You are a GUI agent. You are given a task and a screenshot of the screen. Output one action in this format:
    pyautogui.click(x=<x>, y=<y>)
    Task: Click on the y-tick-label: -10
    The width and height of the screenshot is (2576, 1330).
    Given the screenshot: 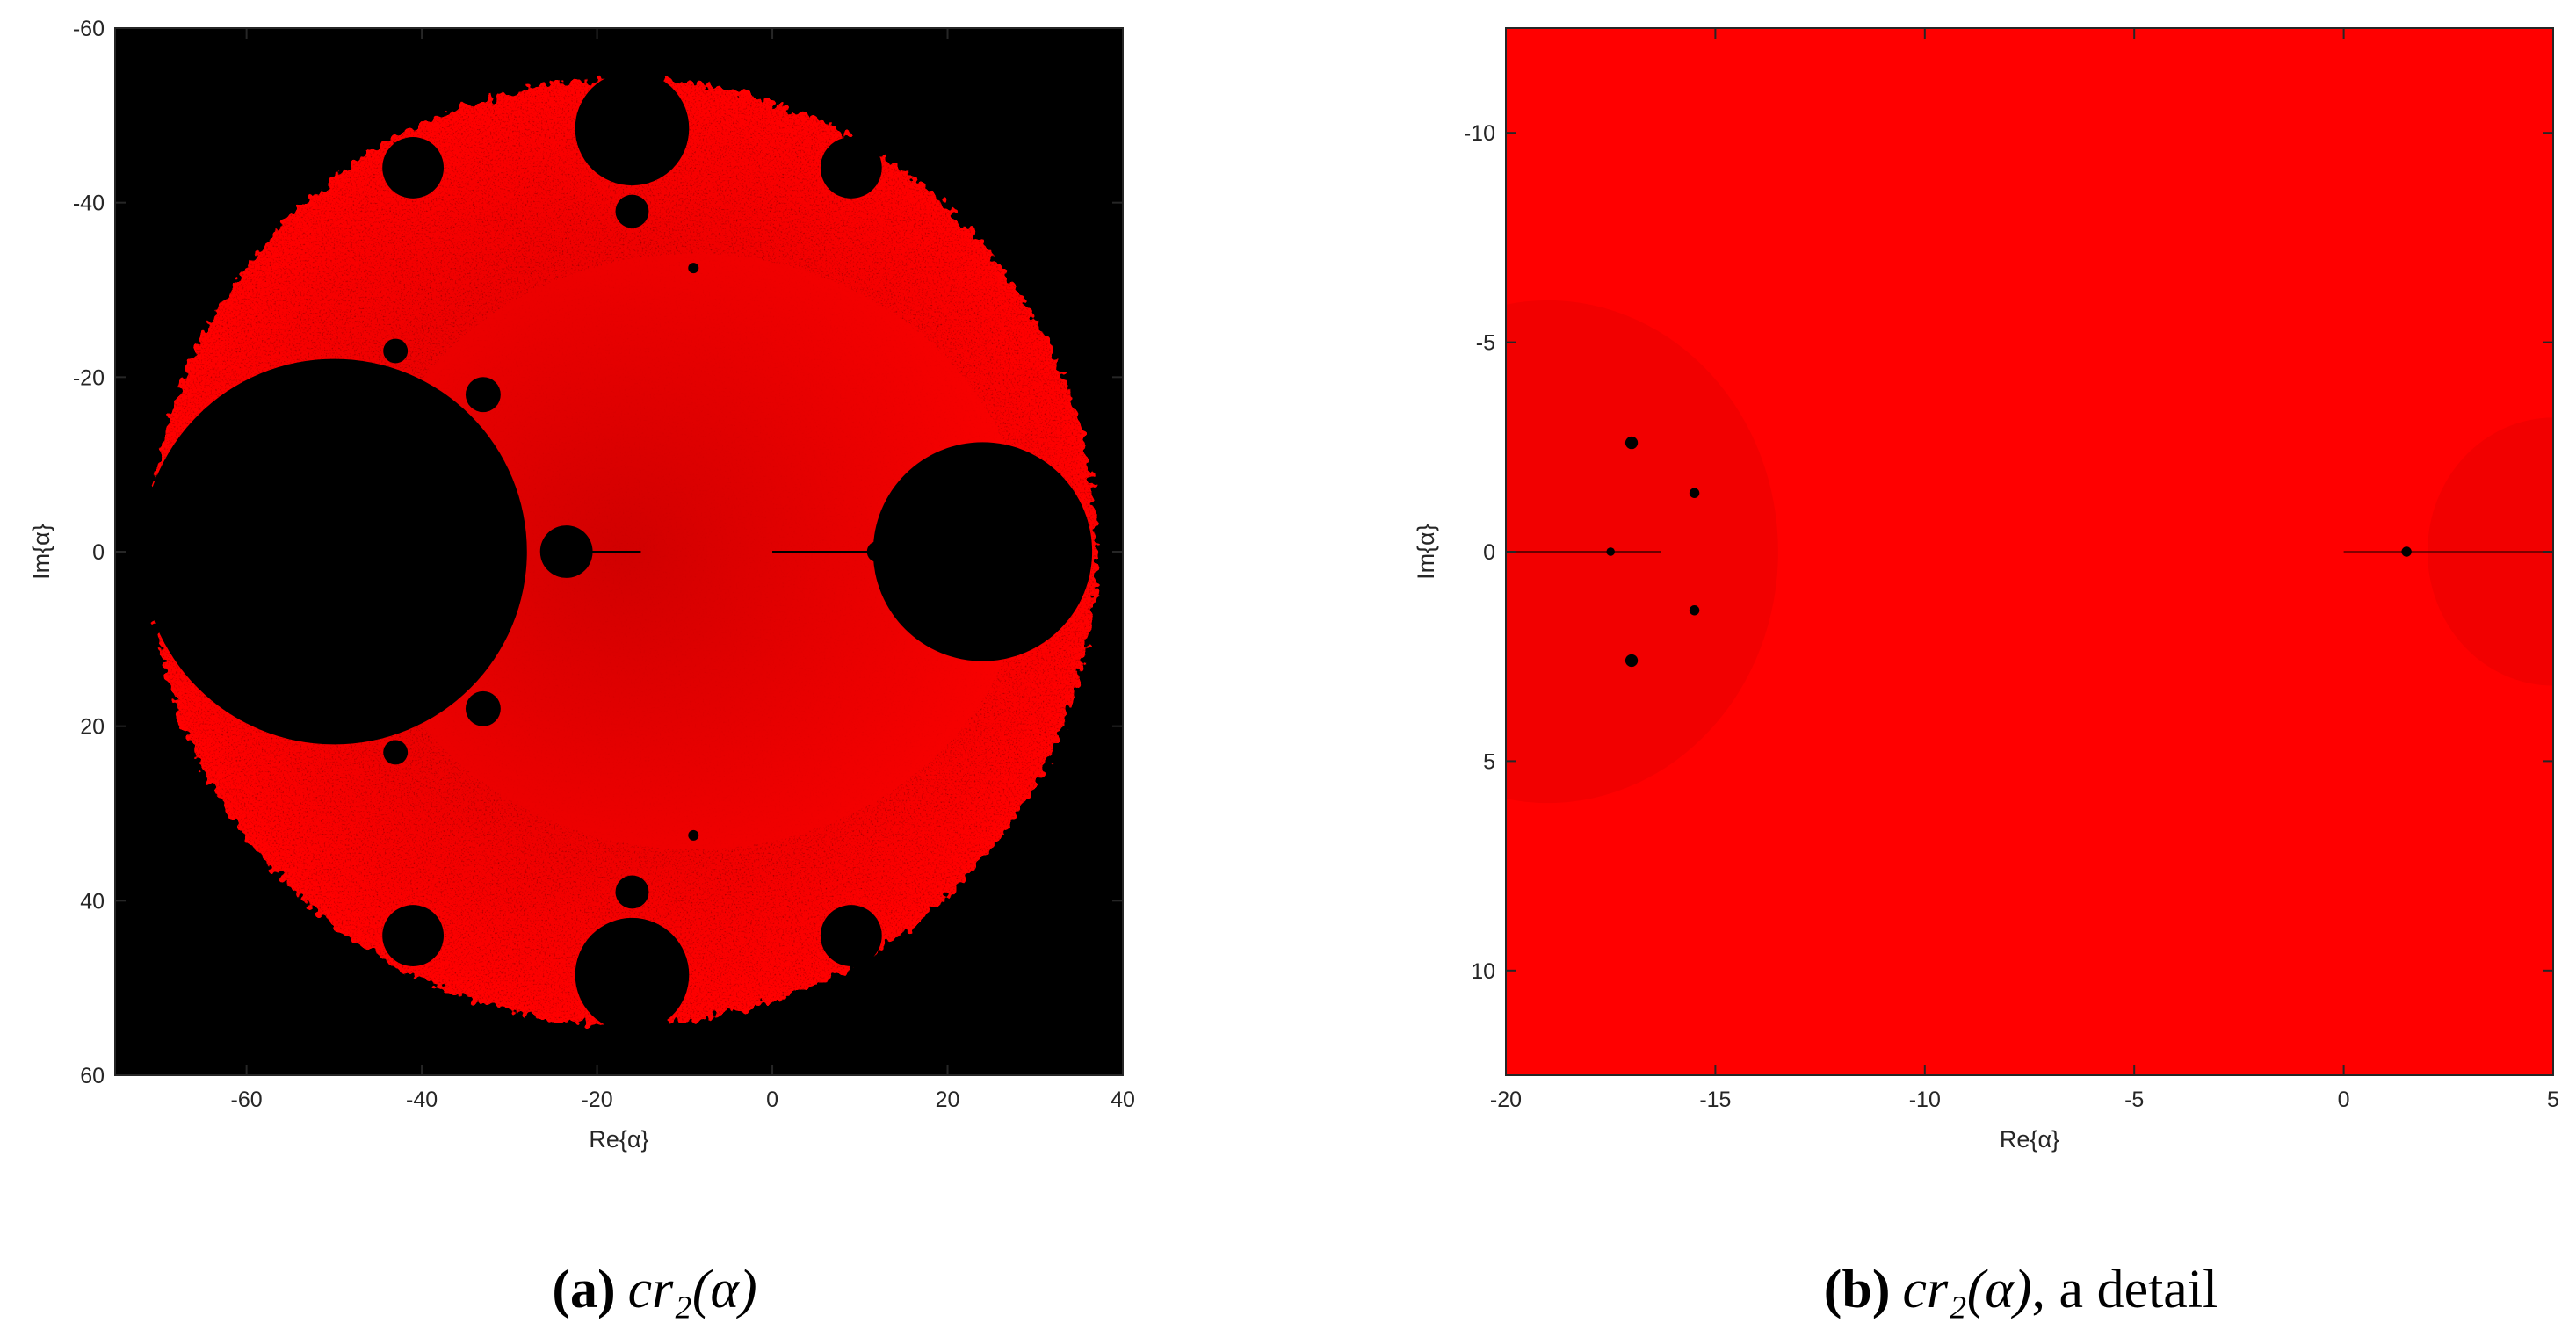 What is the action you would take?
    pyautogui.click(x=1479, y=134)
    